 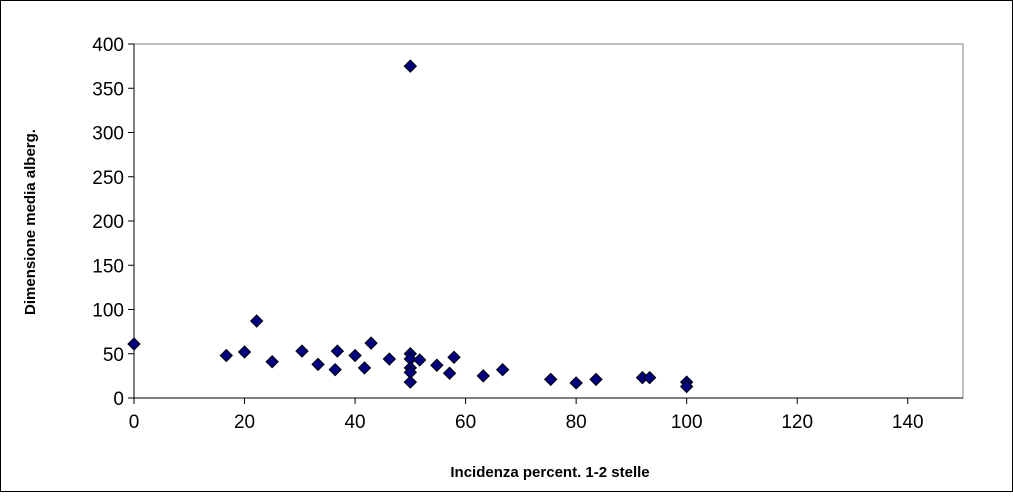 What do you see at coordinates (108, 134) in the screenshot?
I see `y-tick-label: 300` at bounding box center [108, 134].